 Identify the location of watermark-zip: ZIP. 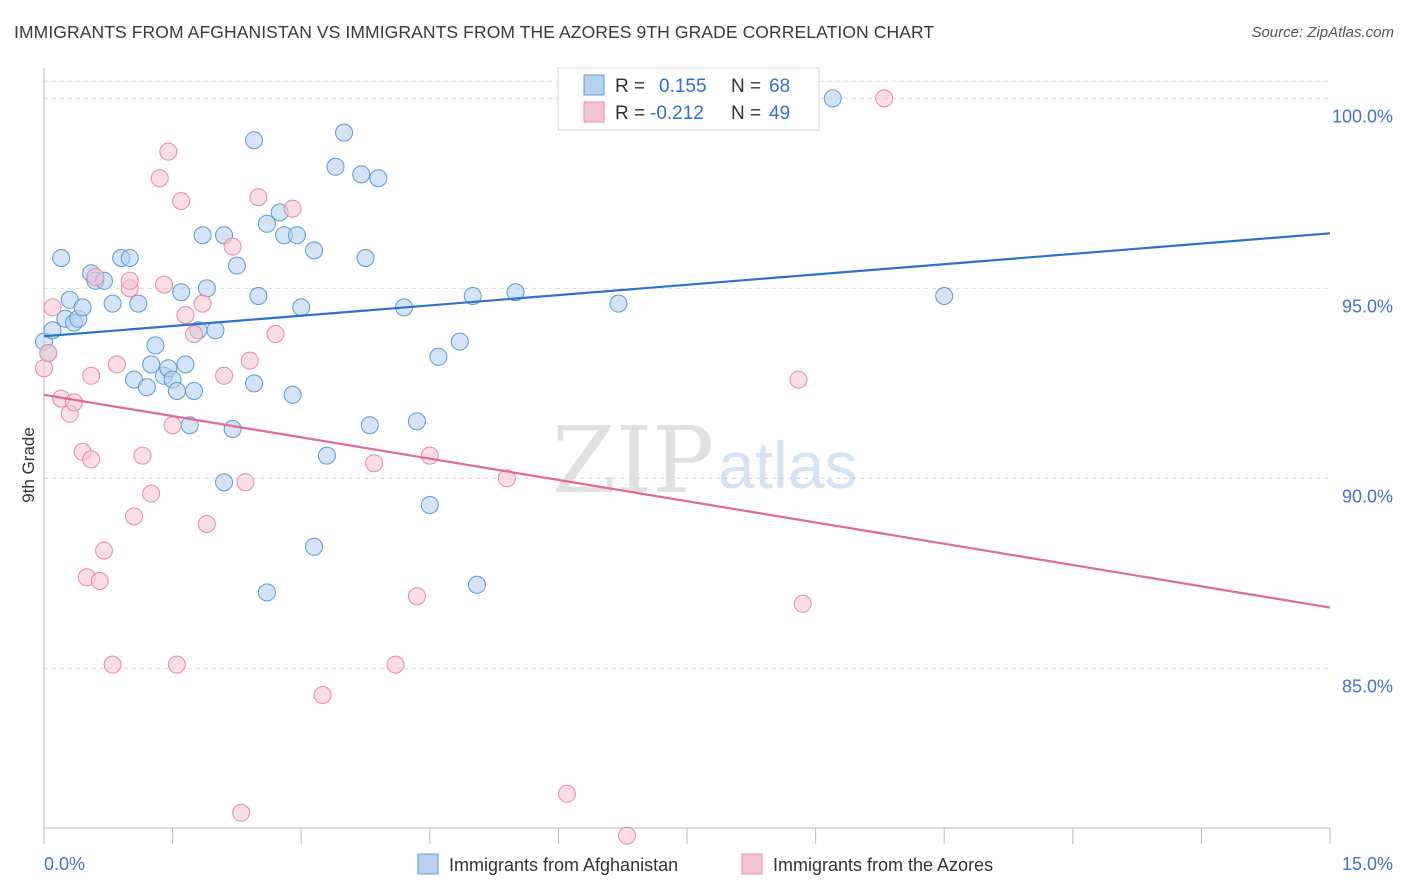
(633, 460).